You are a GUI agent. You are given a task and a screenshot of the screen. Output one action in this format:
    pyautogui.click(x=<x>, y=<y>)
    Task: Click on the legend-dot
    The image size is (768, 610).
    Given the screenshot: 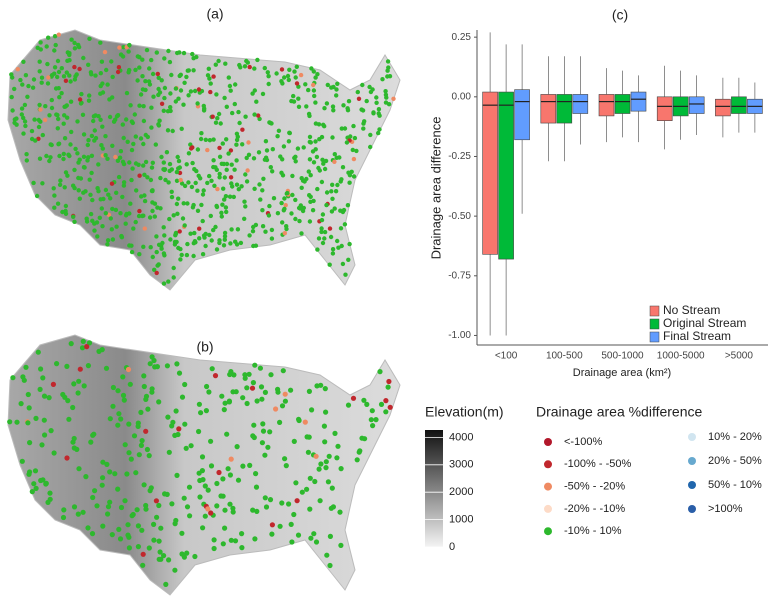 What is the action you would take?
    pyautogui.click(x=692, y=461)
    